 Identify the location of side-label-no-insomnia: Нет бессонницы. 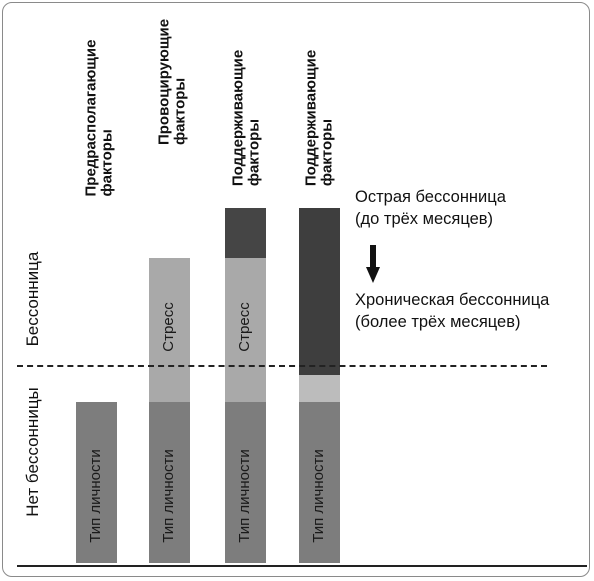
(33, 452).